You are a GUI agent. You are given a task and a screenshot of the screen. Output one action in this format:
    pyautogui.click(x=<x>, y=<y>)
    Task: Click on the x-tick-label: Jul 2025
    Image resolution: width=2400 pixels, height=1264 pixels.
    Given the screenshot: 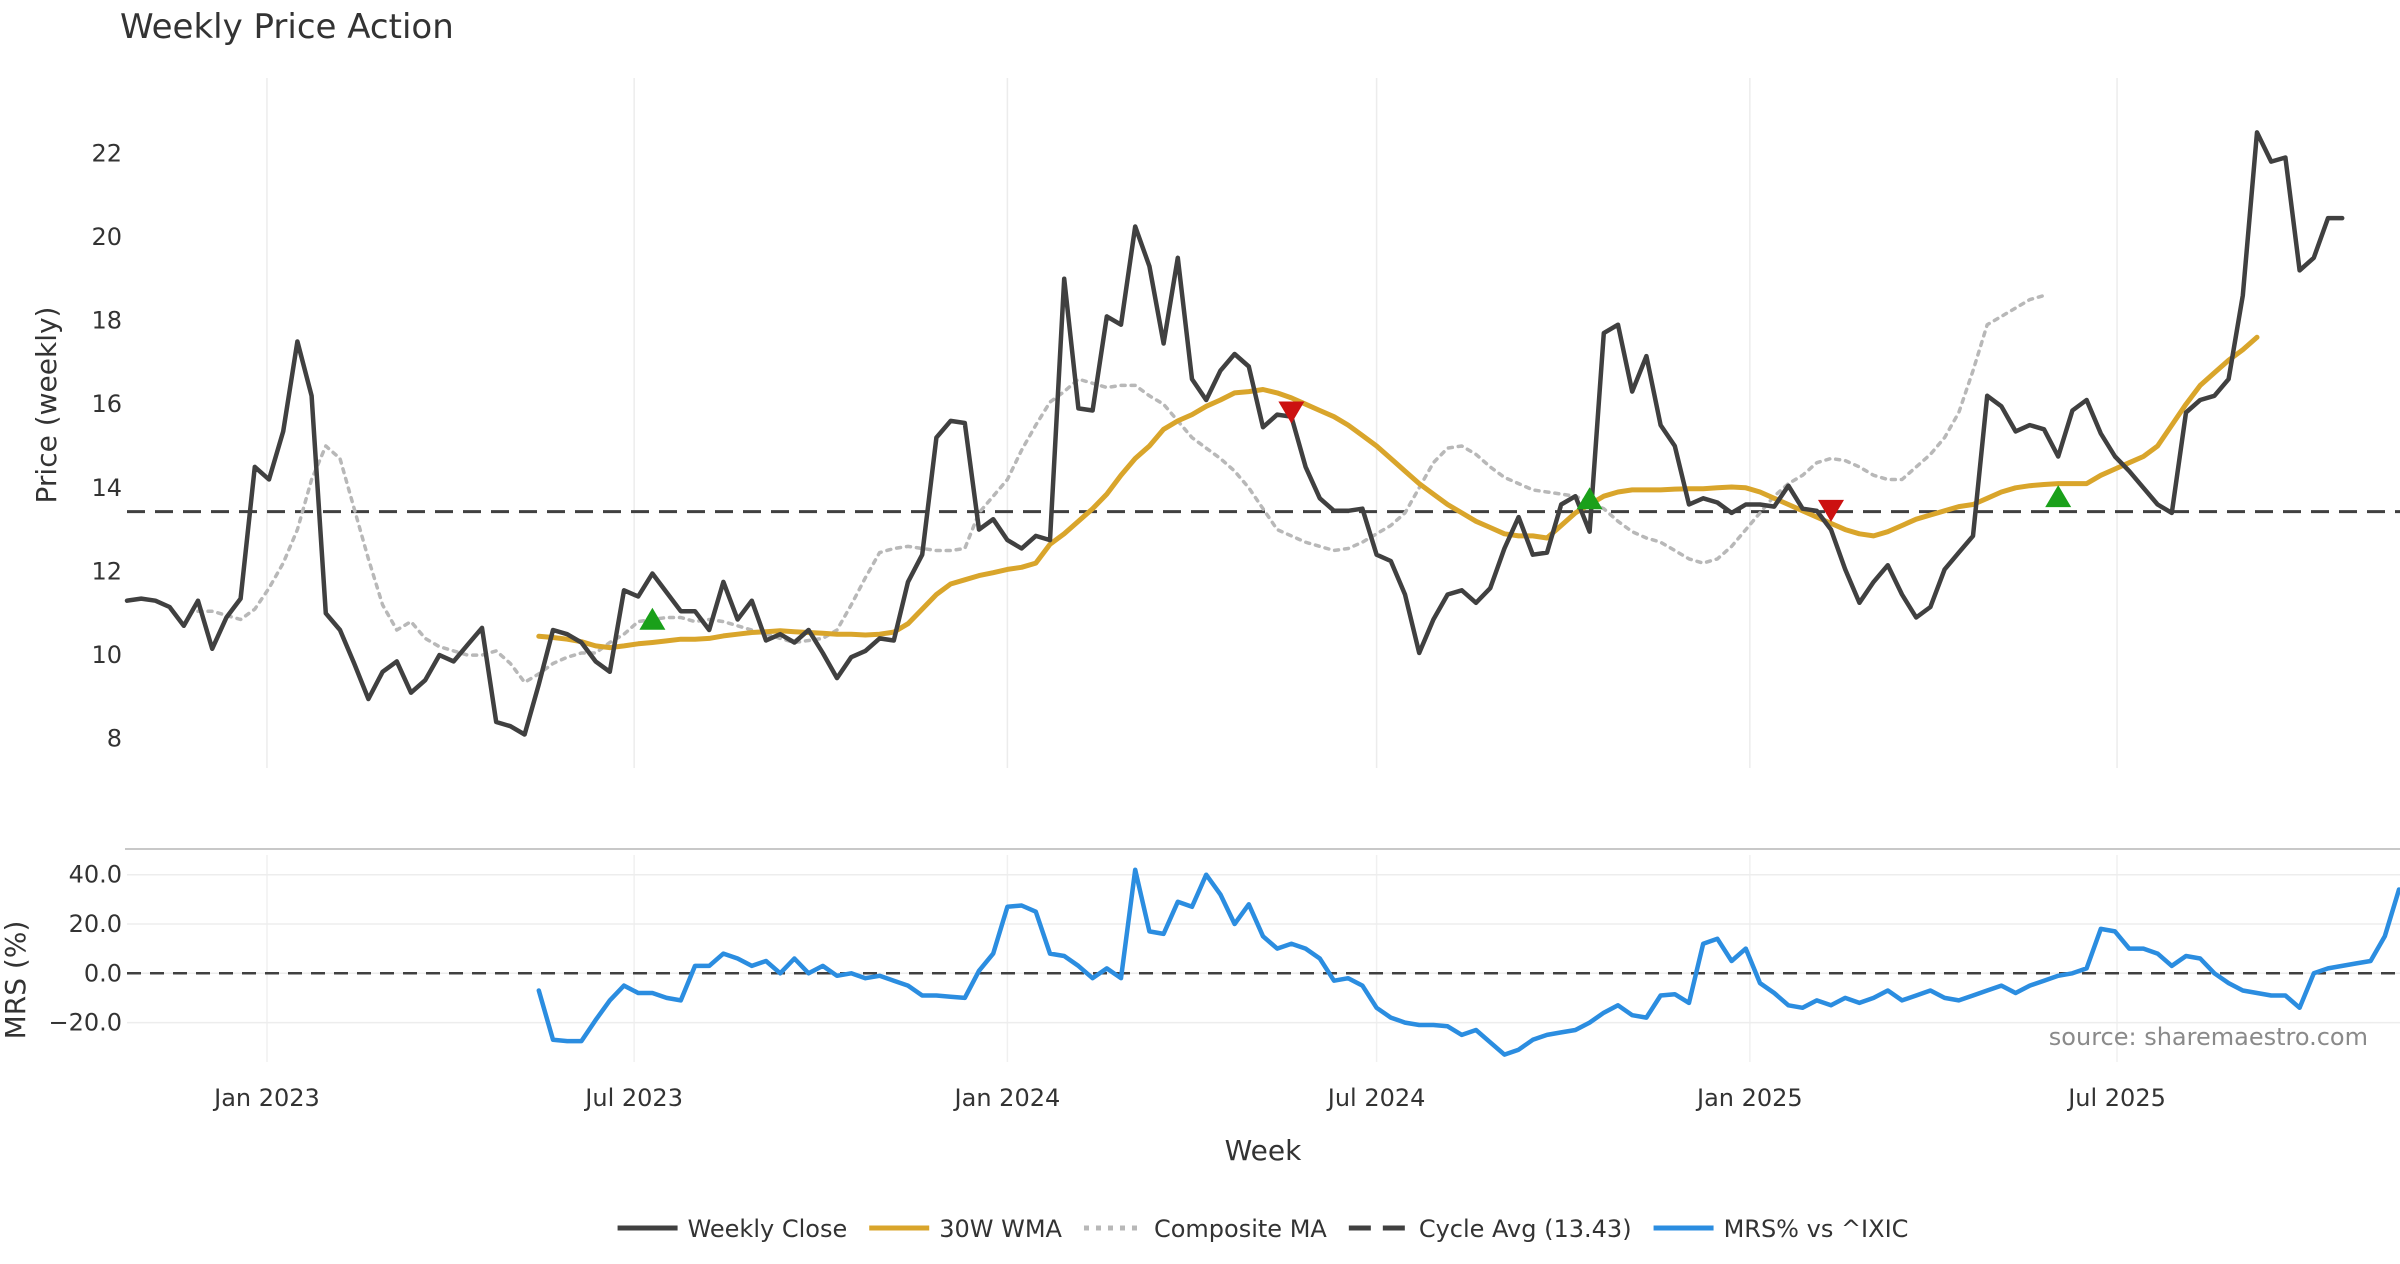 What is the action you would take?
    pyautogui.click(x=2116, y=1098)
    